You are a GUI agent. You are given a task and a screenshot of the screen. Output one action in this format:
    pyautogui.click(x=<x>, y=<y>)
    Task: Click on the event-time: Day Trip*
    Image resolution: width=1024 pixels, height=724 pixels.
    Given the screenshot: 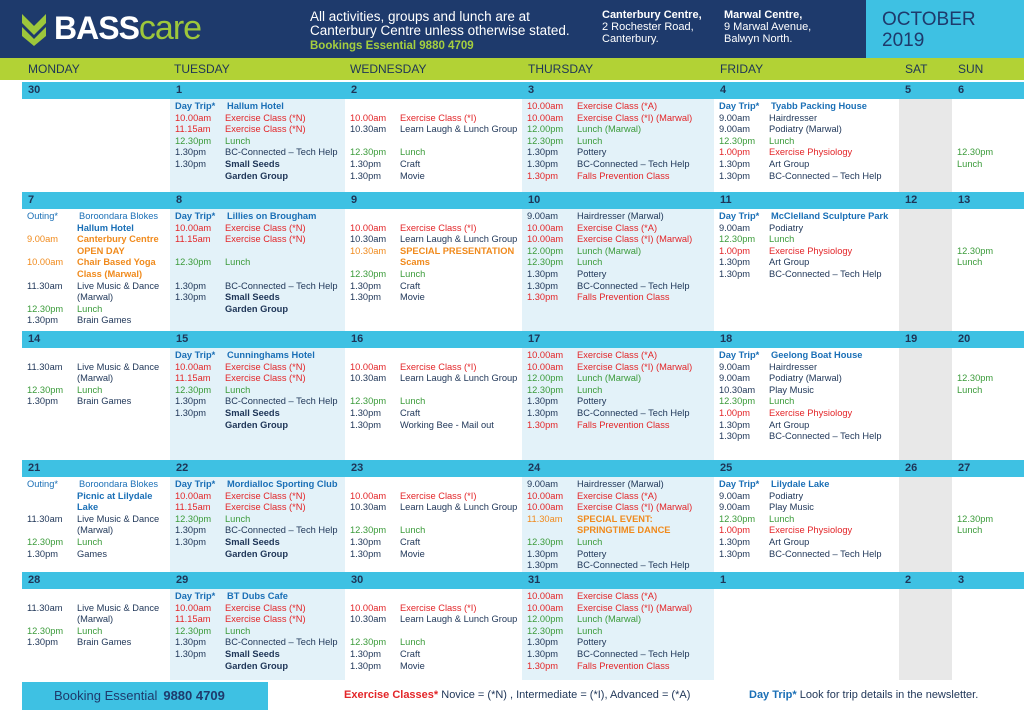 What is the action you would take?
    pyautogui.click(x=739, y=216)
    